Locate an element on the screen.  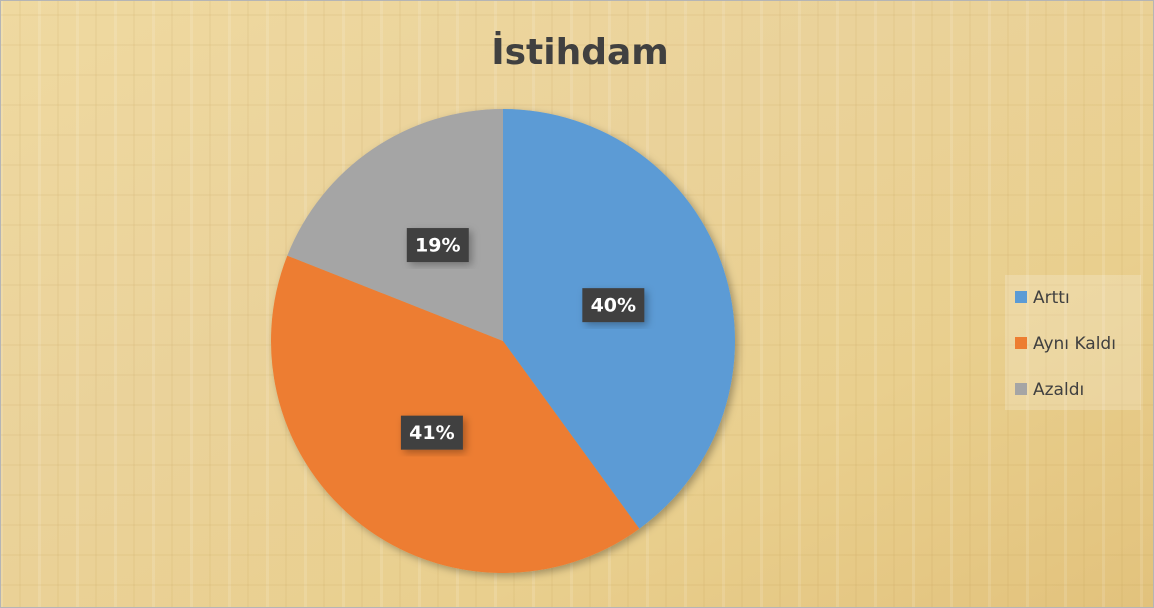
legend-box is located at coordinates (1073, 342).